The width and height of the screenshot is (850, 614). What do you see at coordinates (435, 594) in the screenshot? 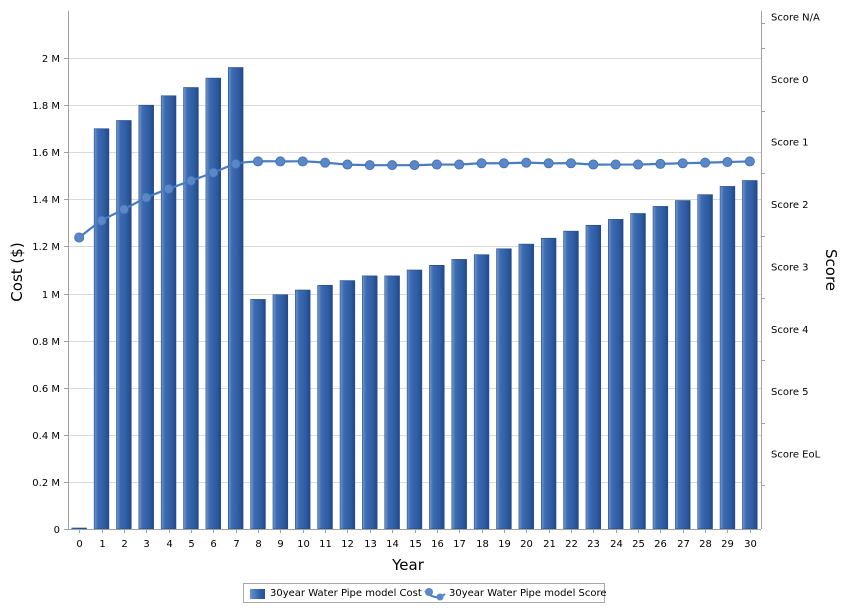
I see `line-marker-swatch-icon` at bounding box center [435, 594].